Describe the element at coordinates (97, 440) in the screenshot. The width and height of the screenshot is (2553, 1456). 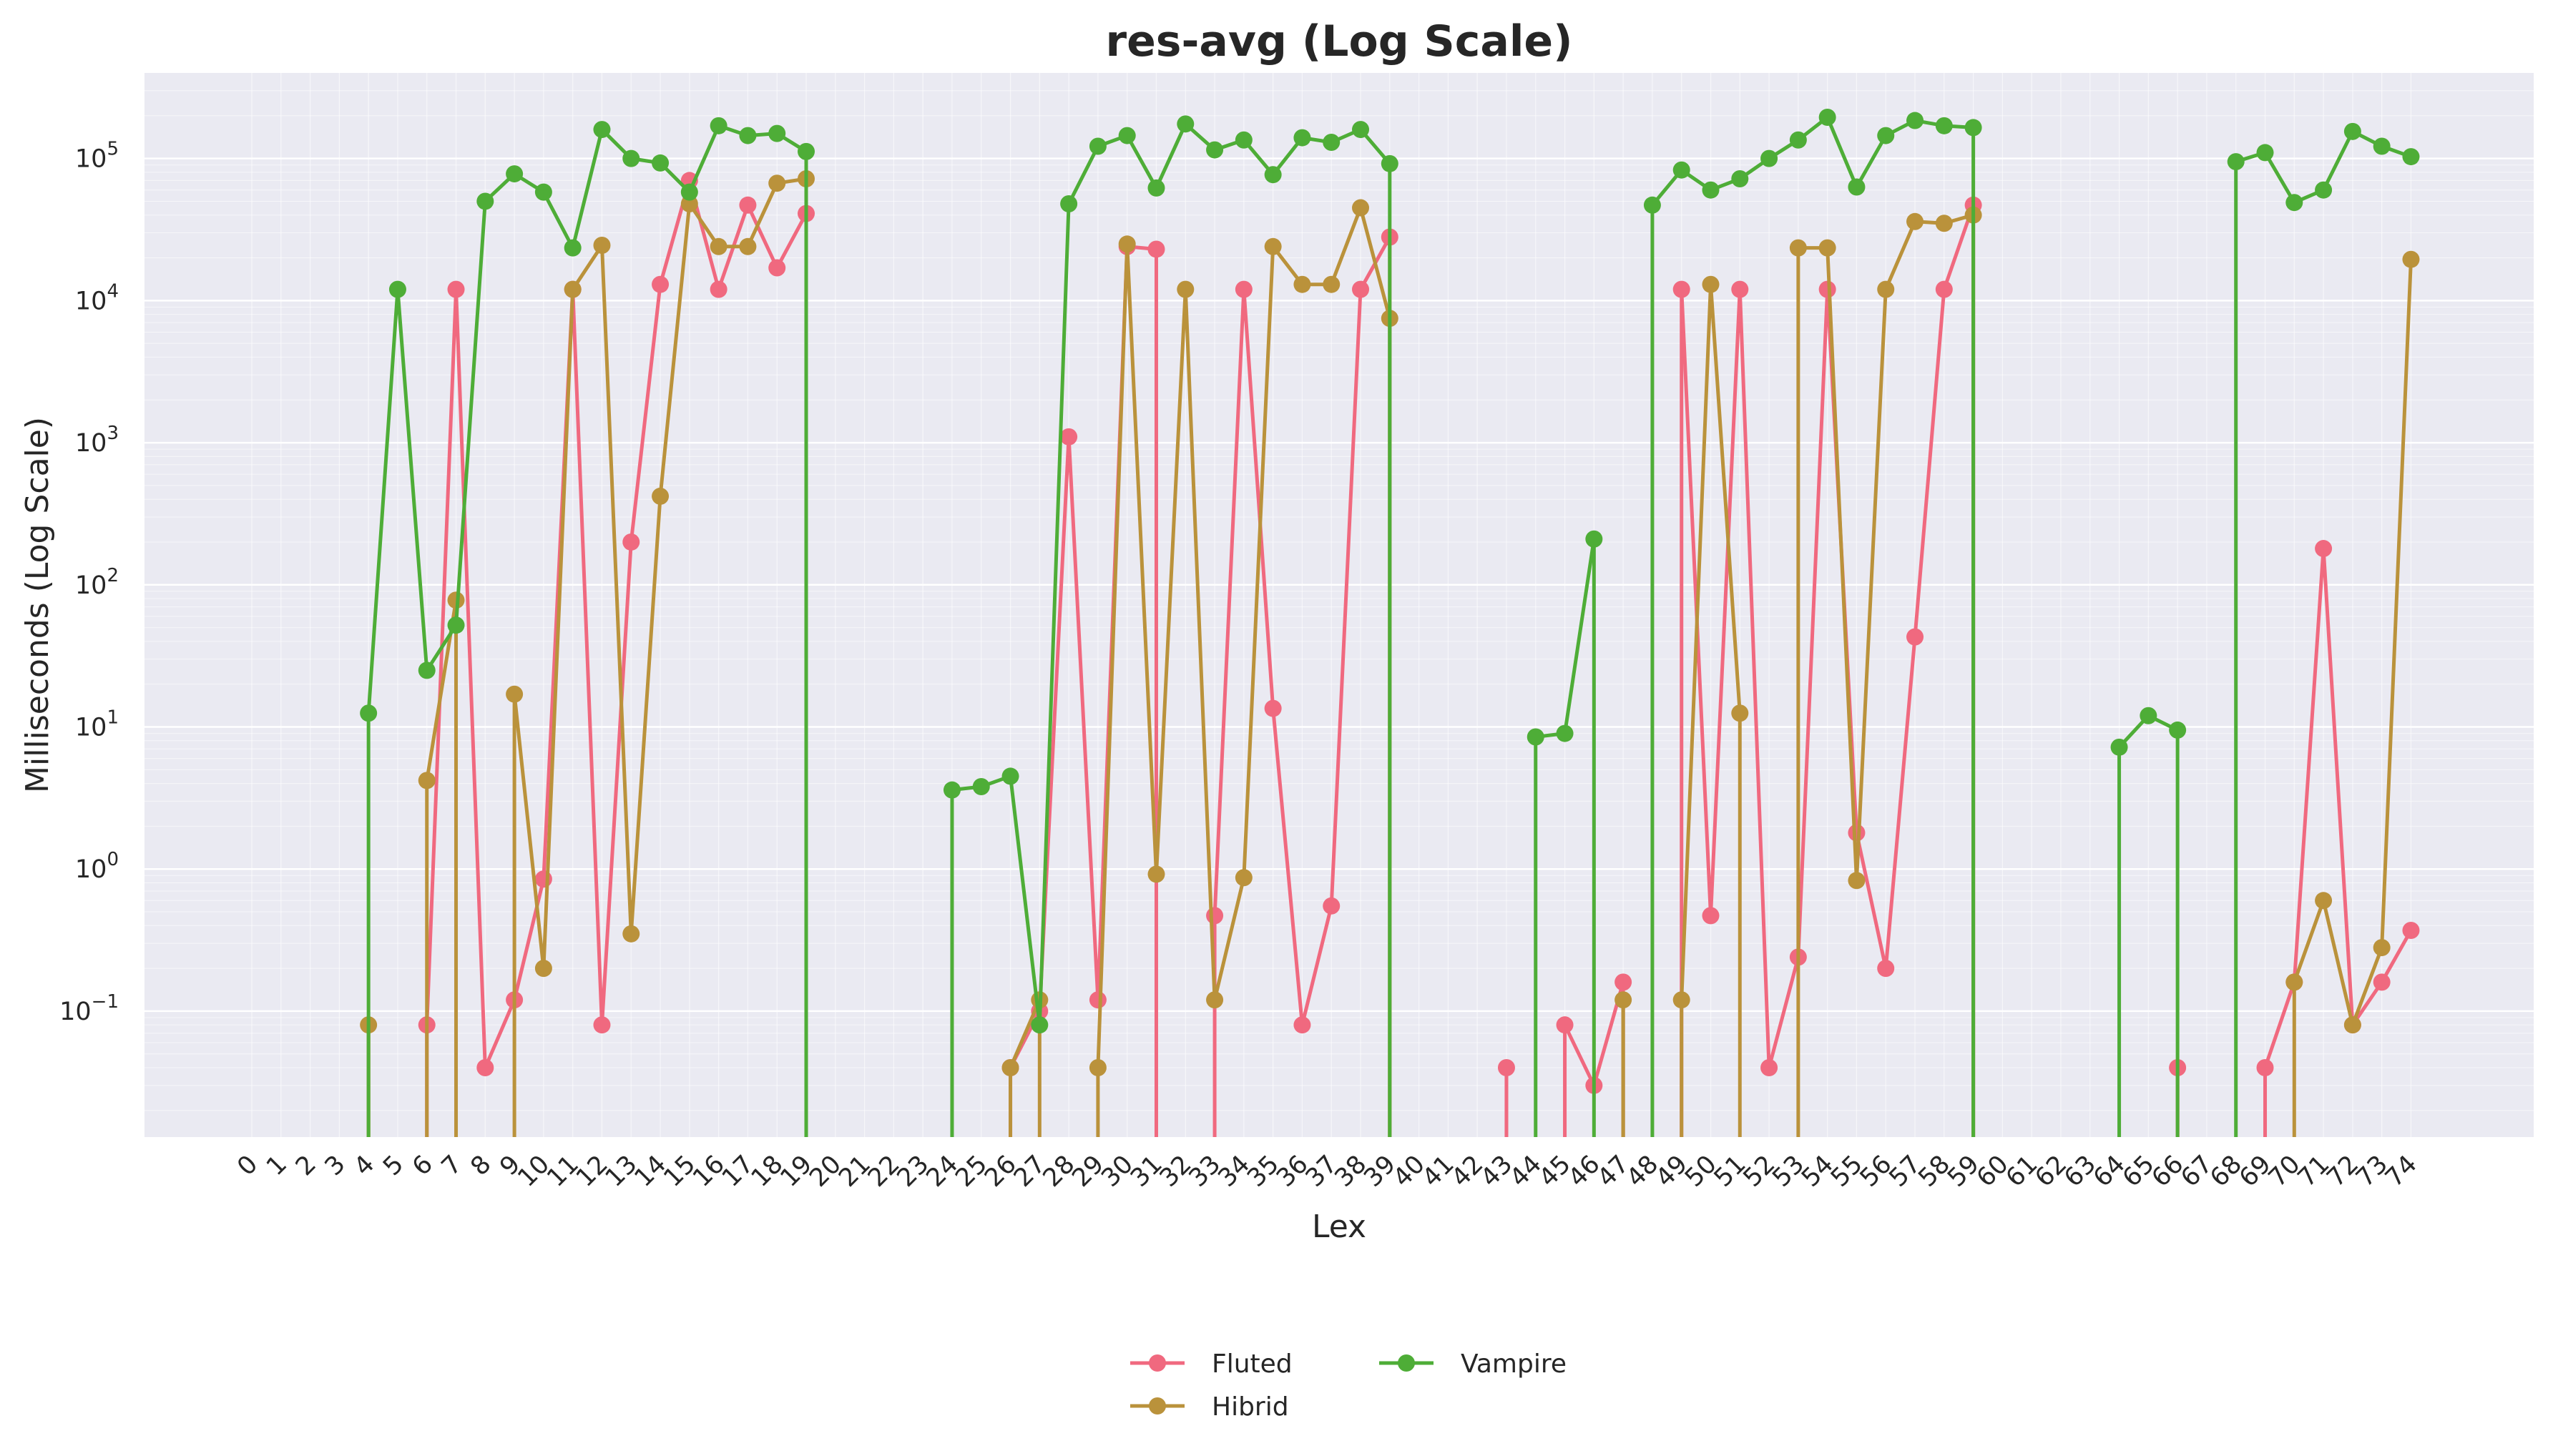
I see `y-tick-label: 10³` at that location.